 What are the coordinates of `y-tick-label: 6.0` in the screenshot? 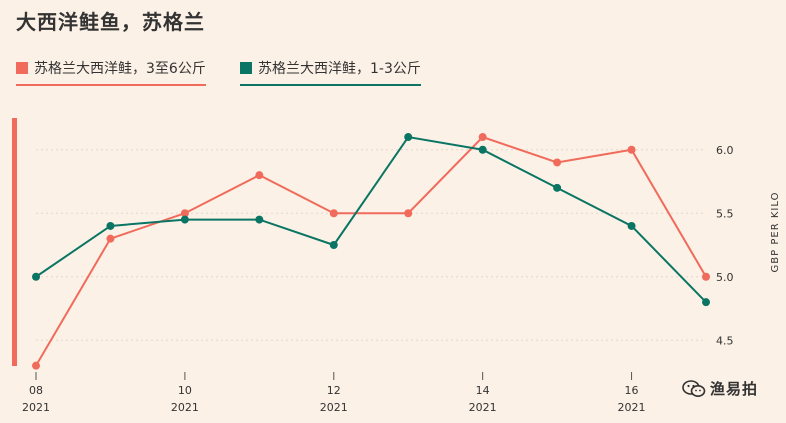 It's located at (725, 150).